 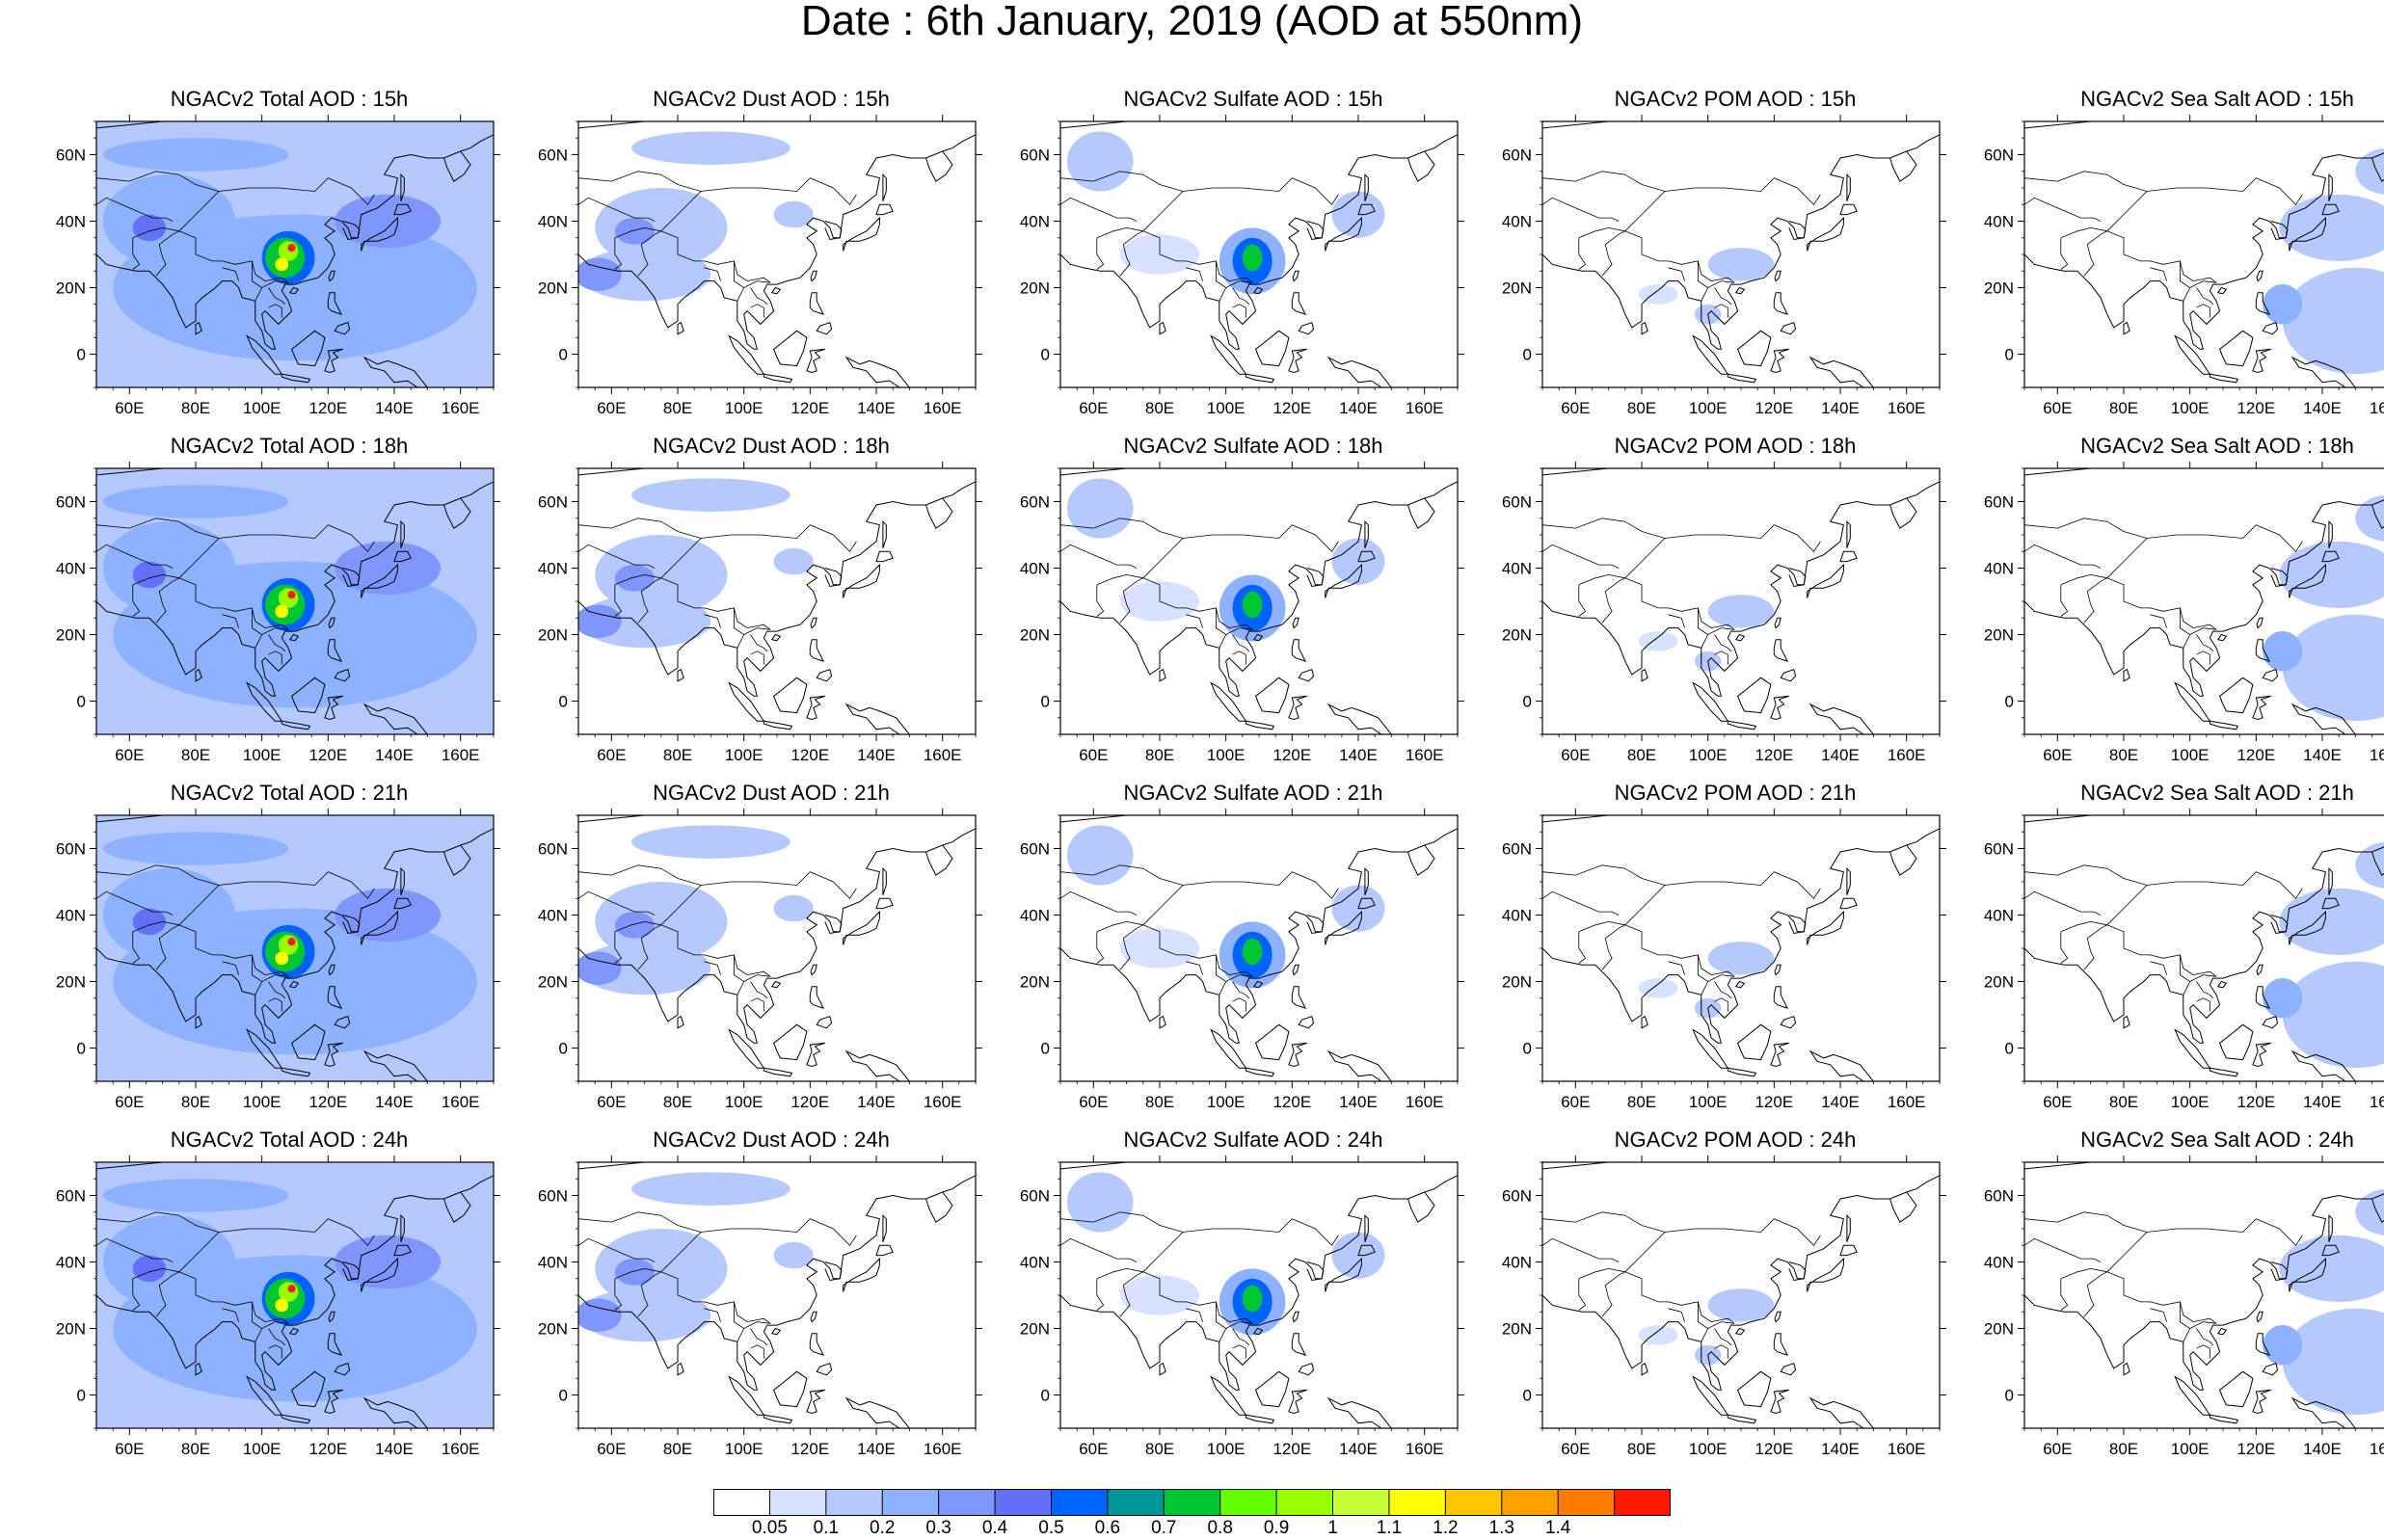 What do you see at coordinates (1517, 1329) in the screenshot?
I see `lat-tick-label: 20N` at bounding box center [1517, 1329].